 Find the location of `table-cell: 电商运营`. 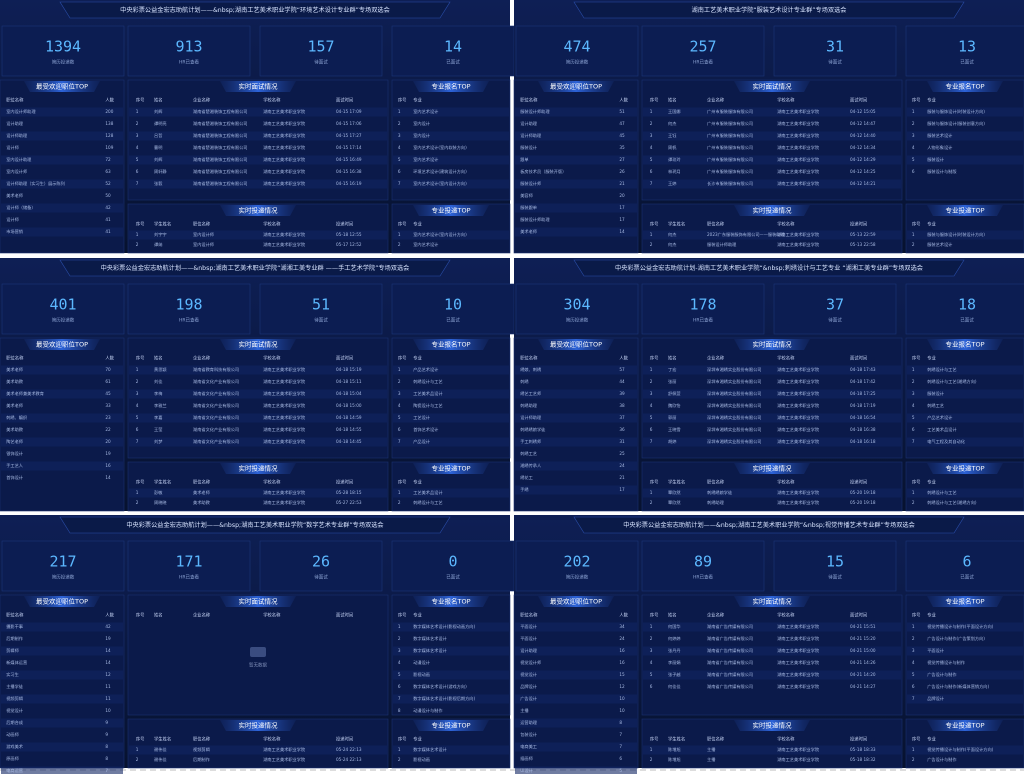

table-cell: 电商运营 is located at coordinates (14, 770).